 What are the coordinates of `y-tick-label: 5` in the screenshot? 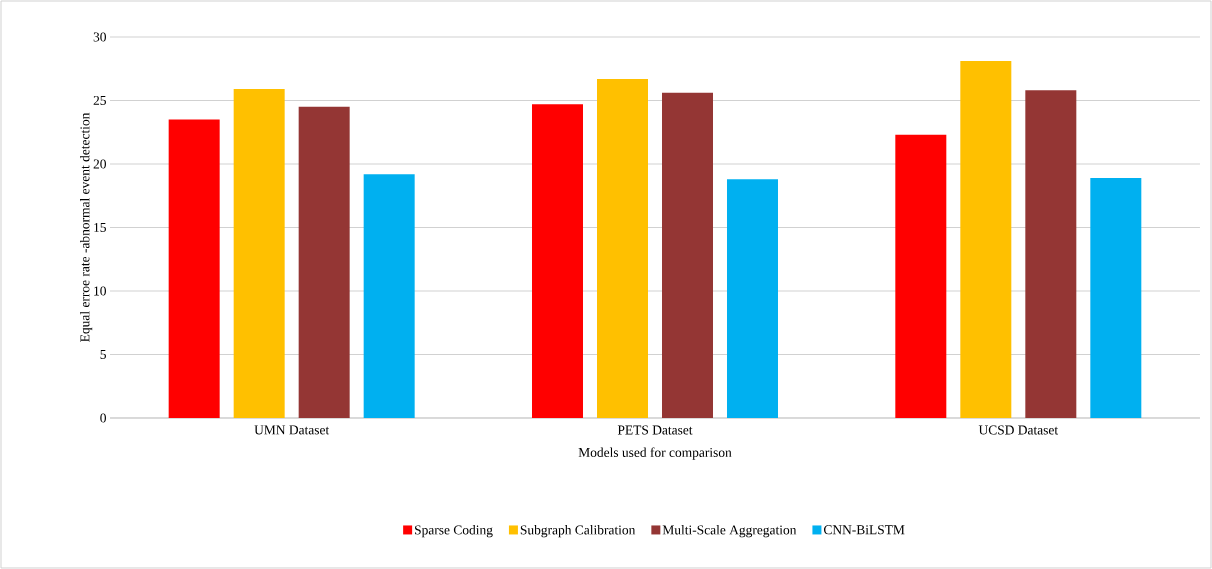 It's located at (103, 354).